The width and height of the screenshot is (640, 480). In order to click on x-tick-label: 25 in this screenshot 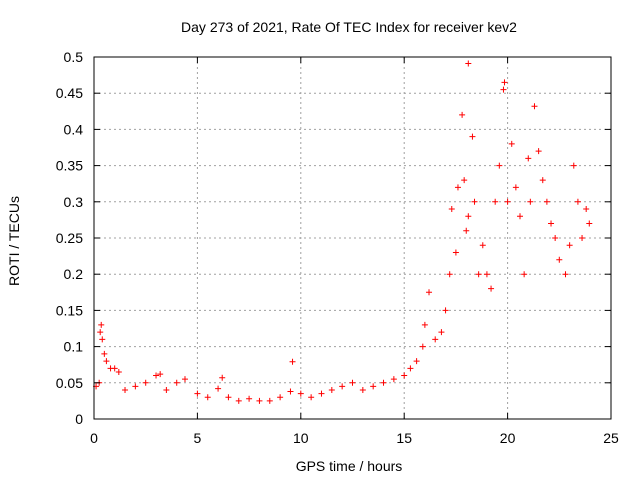, I will do `click(611, 438)`.